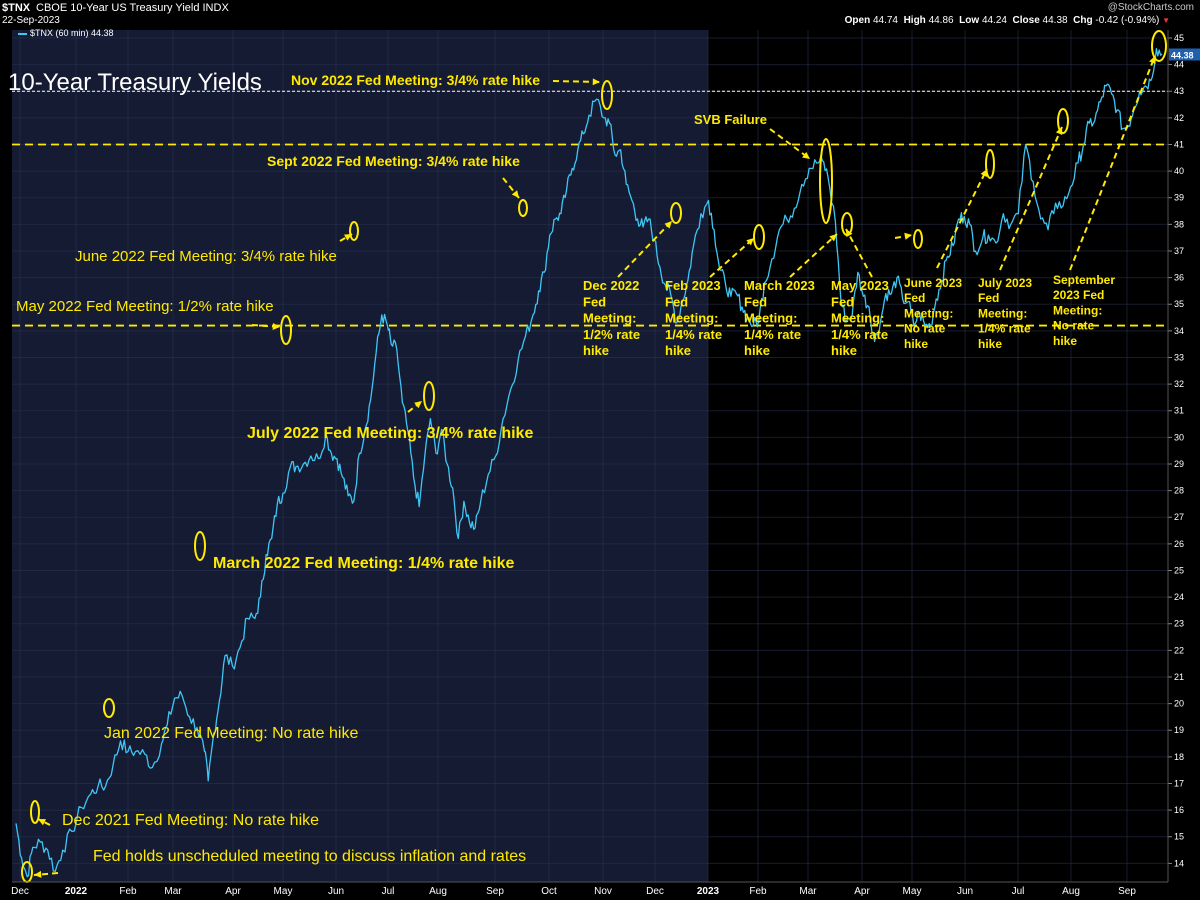 Image resolution: width=1200 pixels, height=900 pixels. I want to click on chg-value: -0.42 (-0.94%), so click(1127, 20).